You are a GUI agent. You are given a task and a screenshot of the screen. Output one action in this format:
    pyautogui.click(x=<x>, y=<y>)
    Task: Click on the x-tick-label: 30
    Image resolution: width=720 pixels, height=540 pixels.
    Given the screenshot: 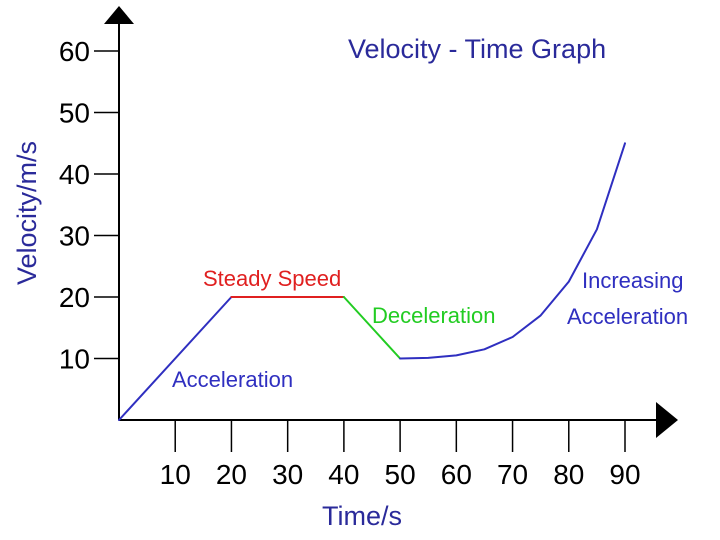 What is the action you would take?
    pyautogui.click(x=287, y=474)
    